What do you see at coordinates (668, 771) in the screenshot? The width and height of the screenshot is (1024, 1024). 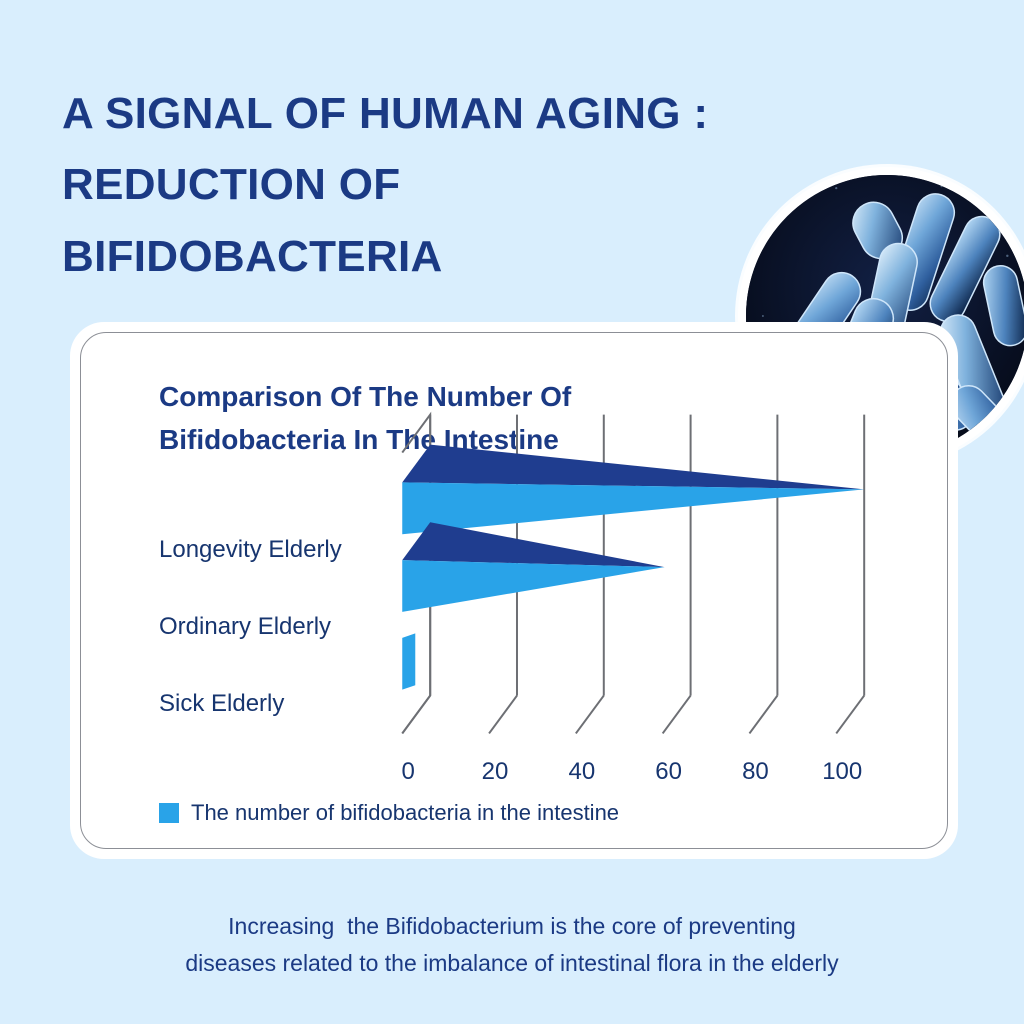 I see `chart-x-tick-label: 60` at bounding box center [668, 771].